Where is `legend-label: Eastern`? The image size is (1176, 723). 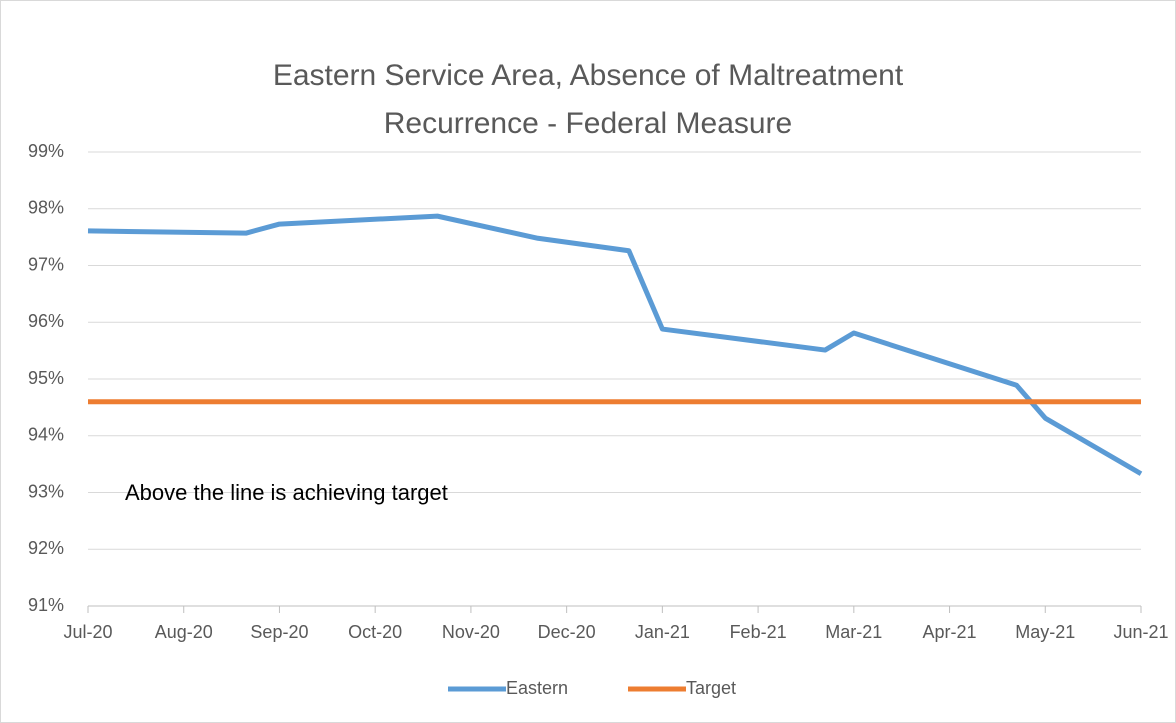
legend-label: Eastern is located at coordinates (537, 688).